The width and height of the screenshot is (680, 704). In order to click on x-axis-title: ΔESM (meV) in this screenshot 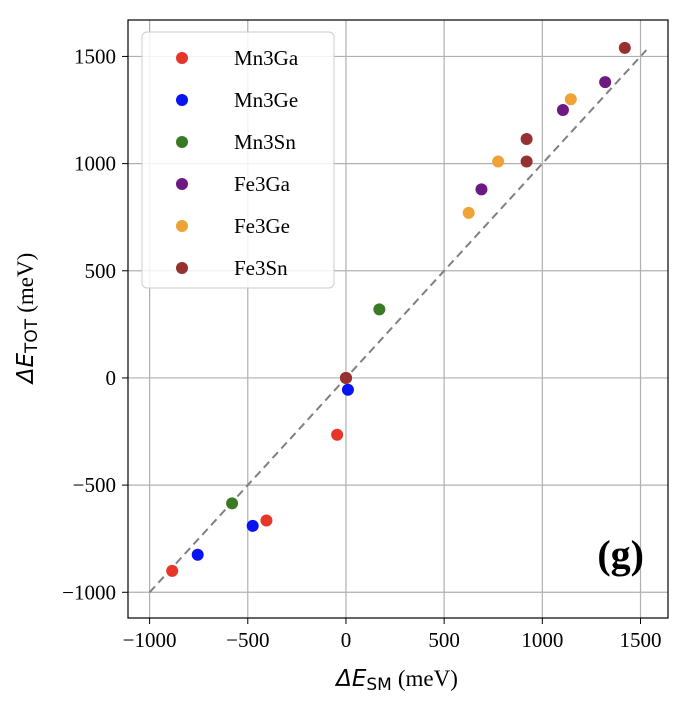, I will do `click(396, 680)`.